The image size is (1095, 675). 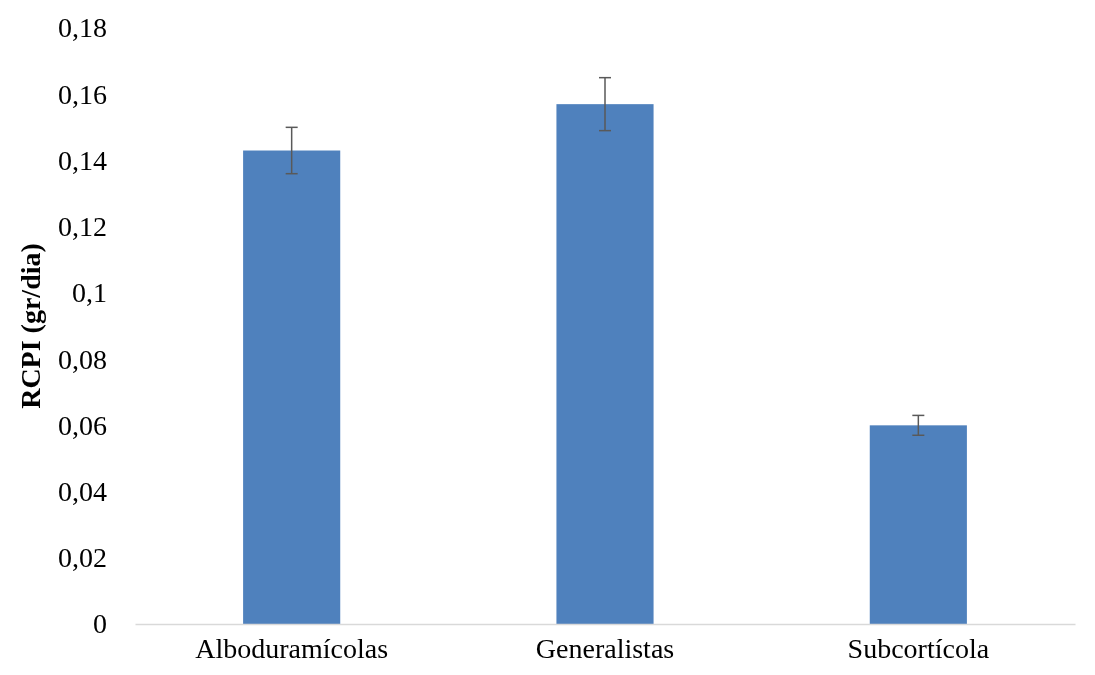 I want to click on y-tick-label: 0,06, so click(x=82, y=425).